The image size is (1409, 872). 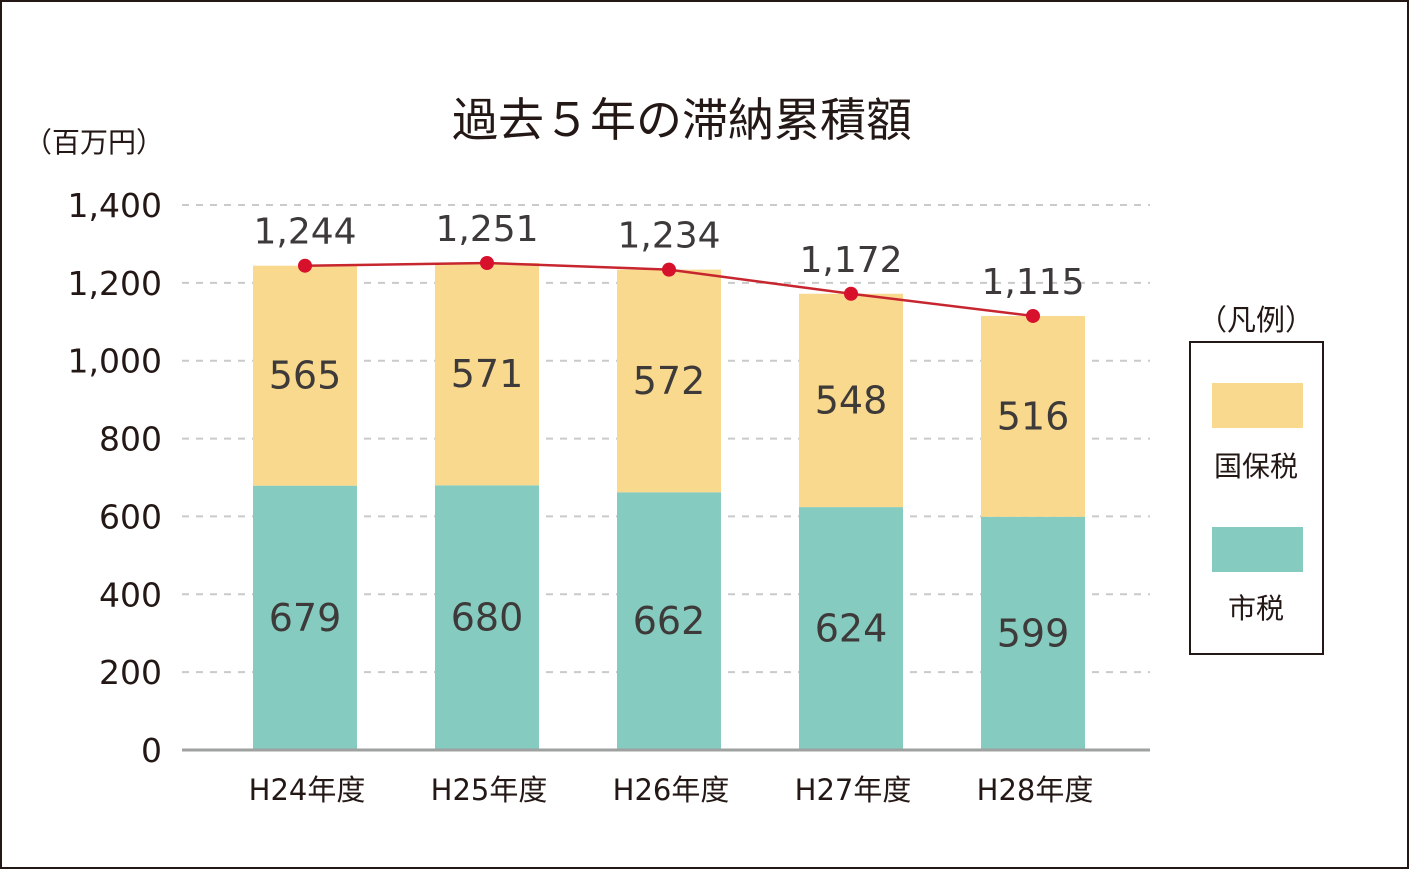 What do you see at coordinates (307, 790) in the screenshot?
I see `x-tick-label: H24年度` at bounding box center [307, 790].